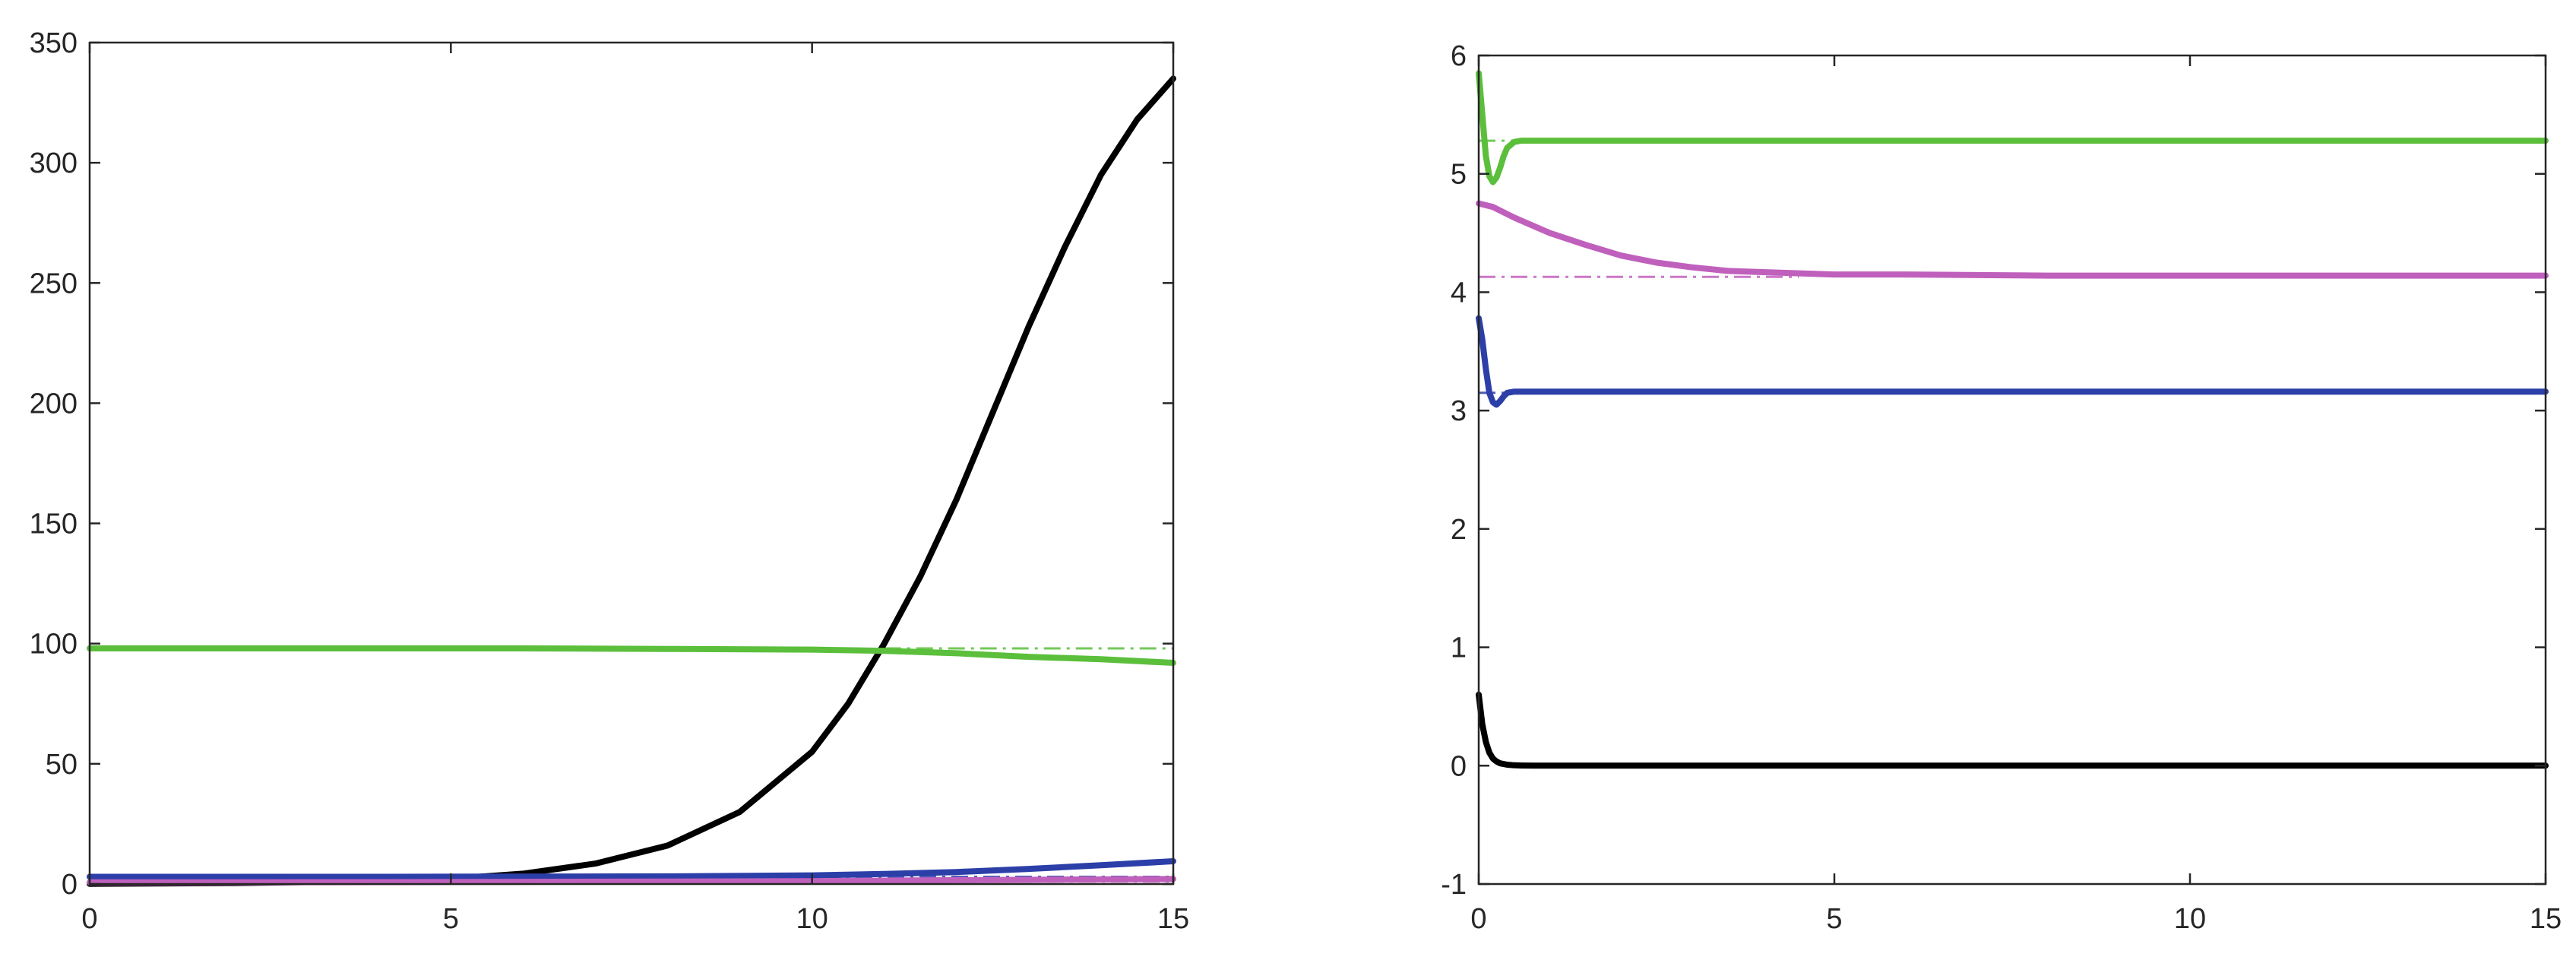  What do you see at coordinates (54, 43) in the screenshot?
I see `y-tick-label: 350` at bounding box center [54, 43].